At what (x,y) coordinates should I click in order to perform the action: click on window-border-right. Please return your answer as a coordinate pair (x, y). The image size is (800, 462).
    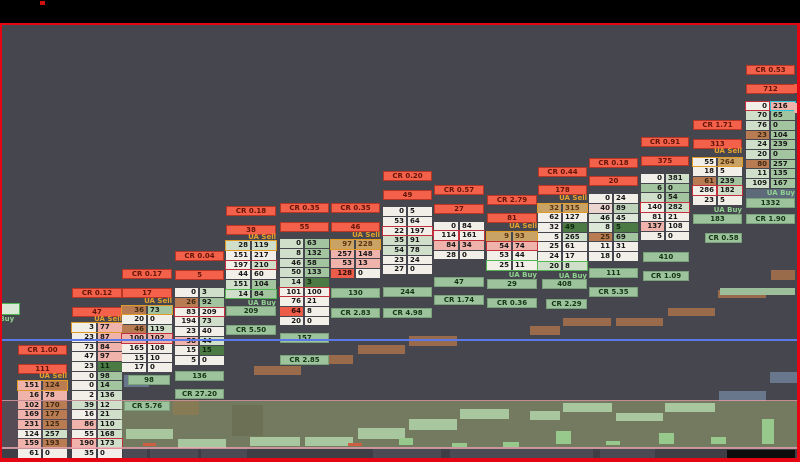
    Looking at the image, I should click on (798, 242).